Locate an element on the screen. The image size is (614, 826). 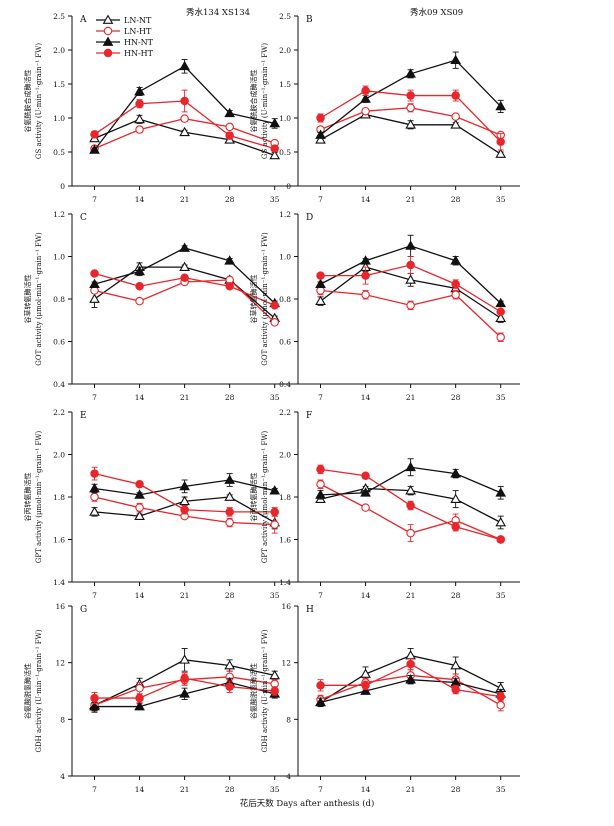
y-tick-label: 4 is located at coordinates (288, 776).